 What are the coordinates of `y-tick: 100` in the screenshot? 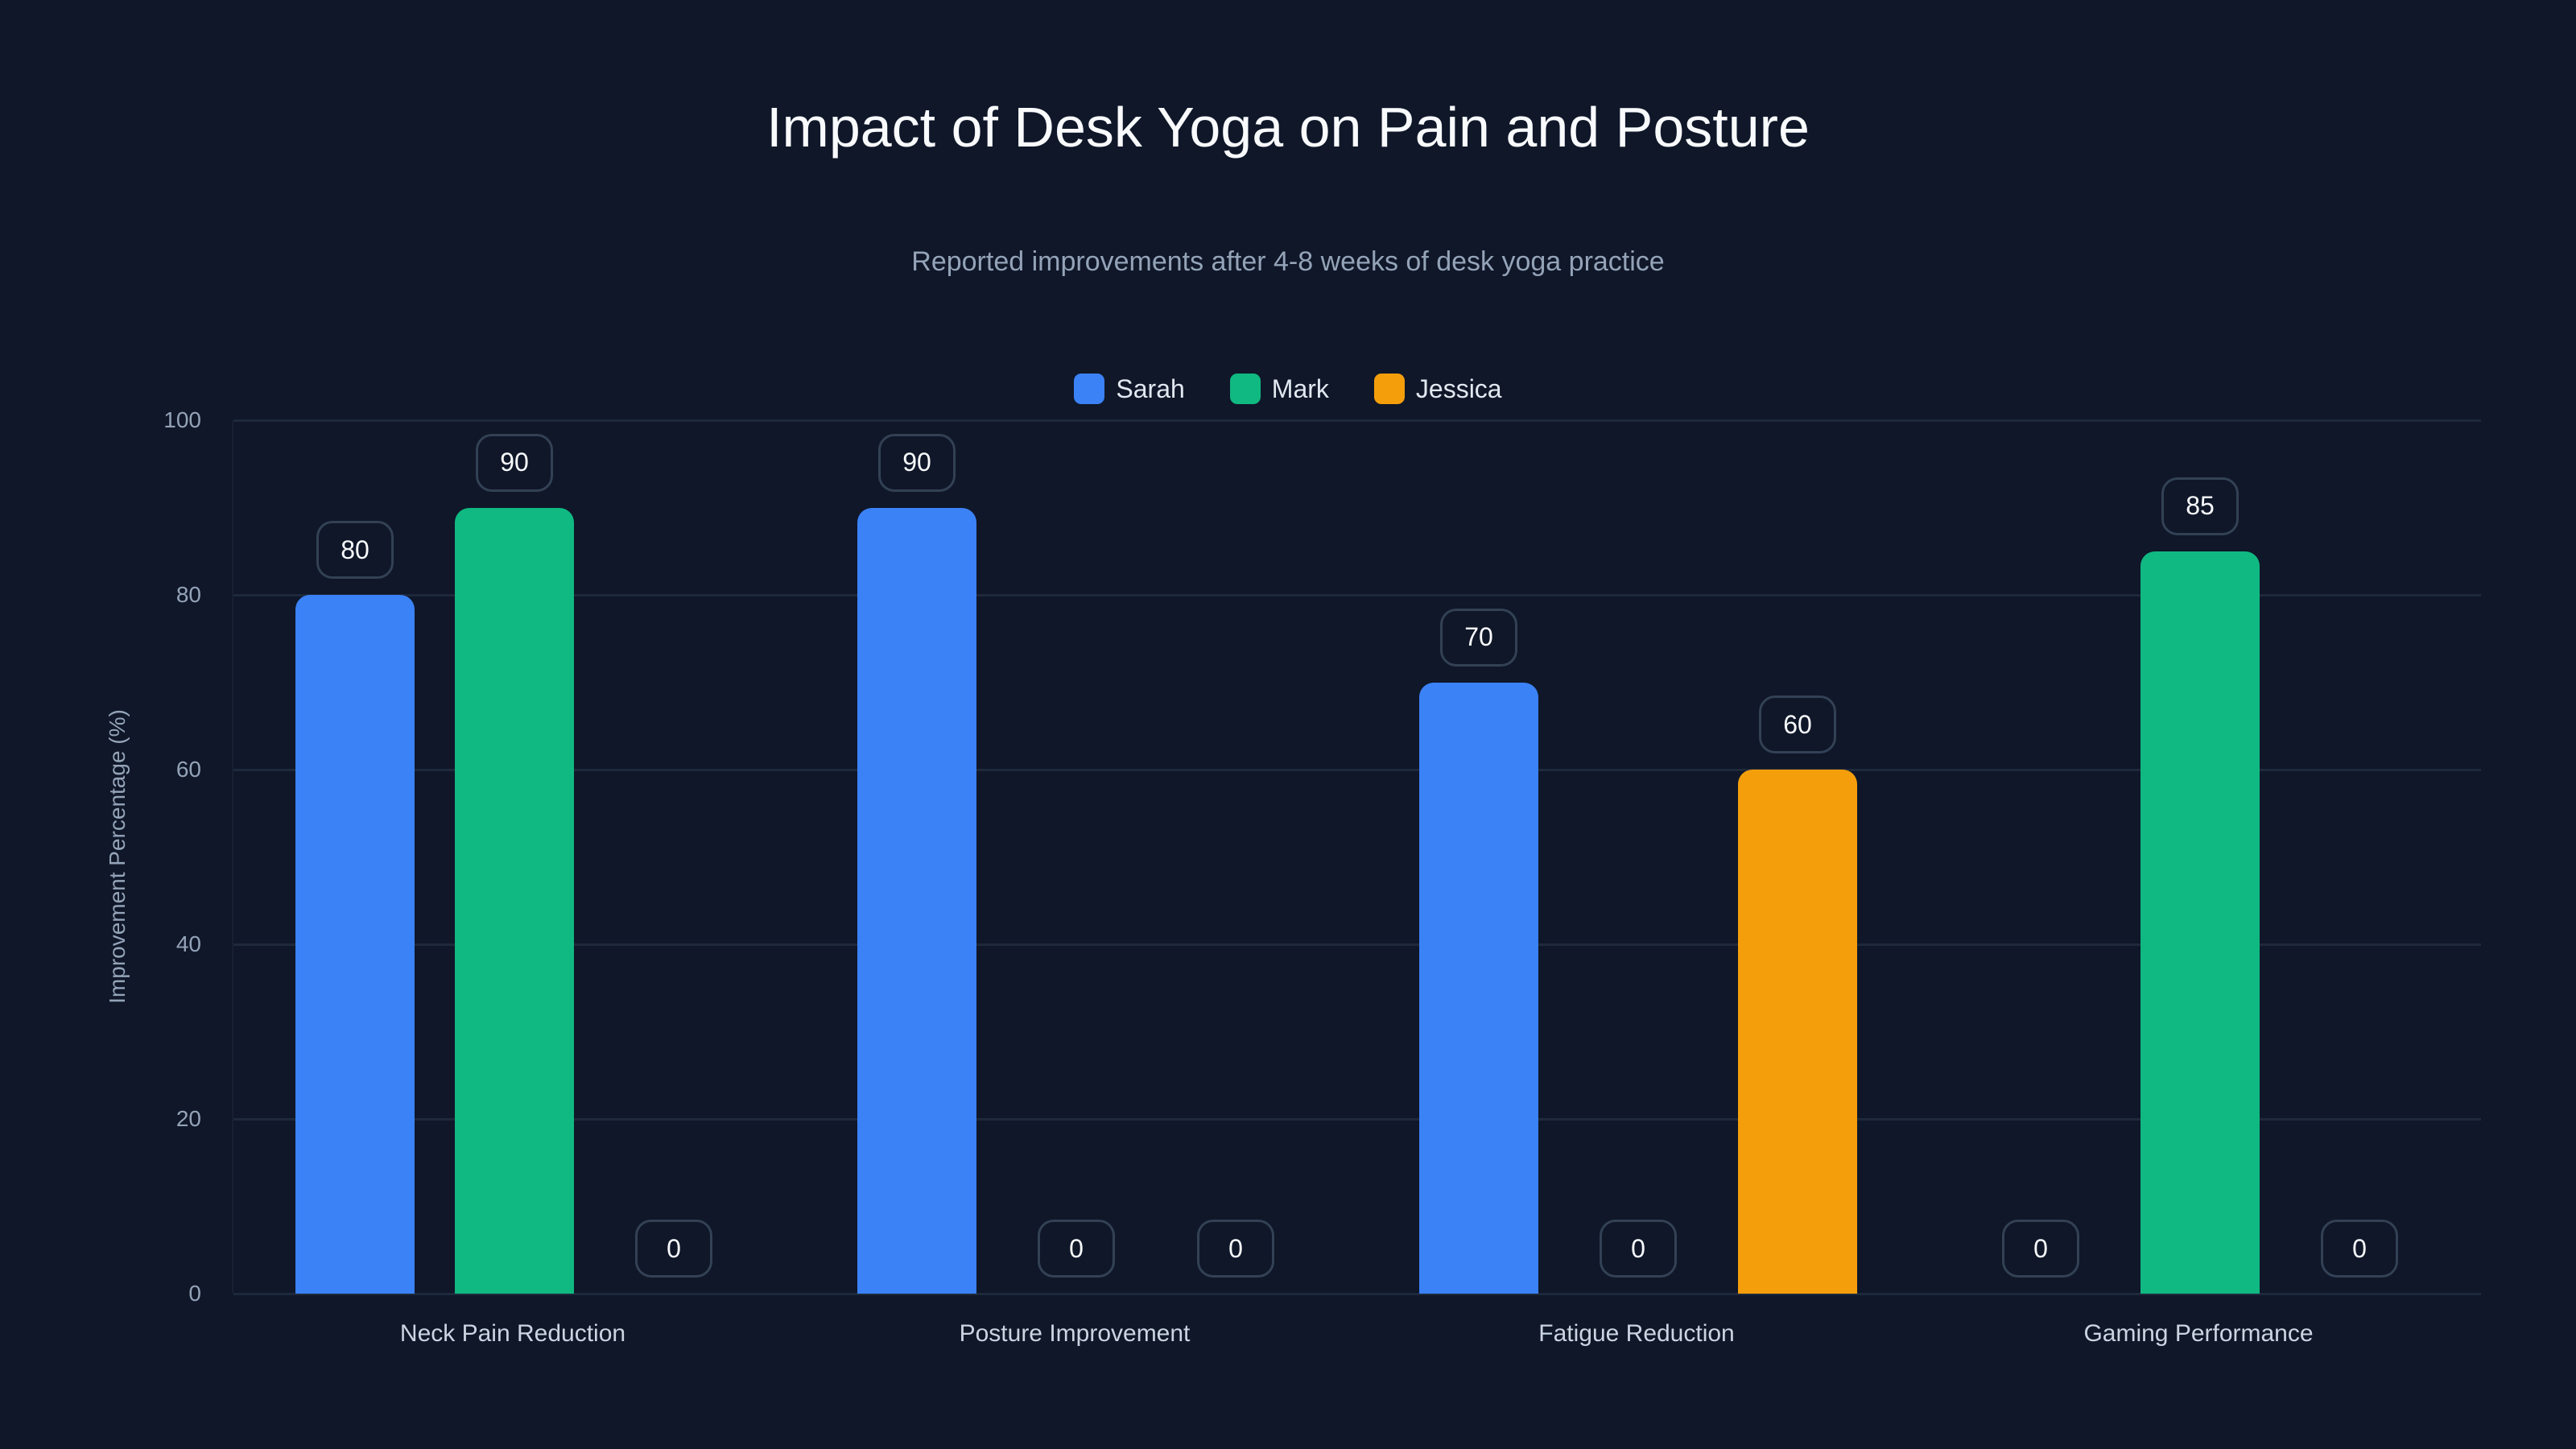 It's located at (182, 419).